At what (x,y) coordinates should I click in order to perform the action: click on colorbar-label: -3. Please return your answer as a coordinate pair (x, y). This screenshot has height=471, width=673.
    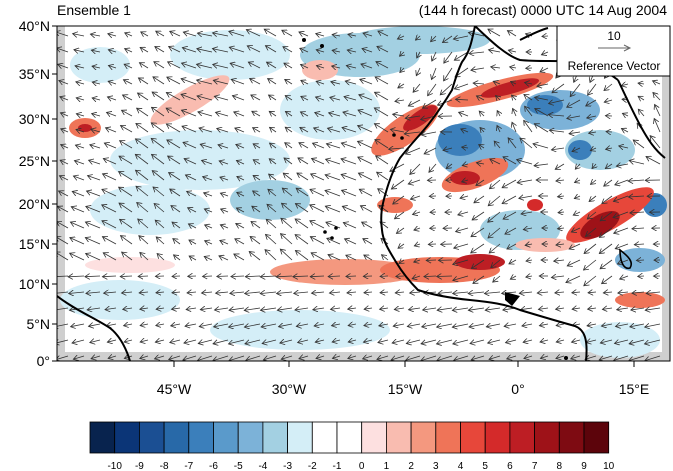
    Looking at the image, I should click on (287, 466).